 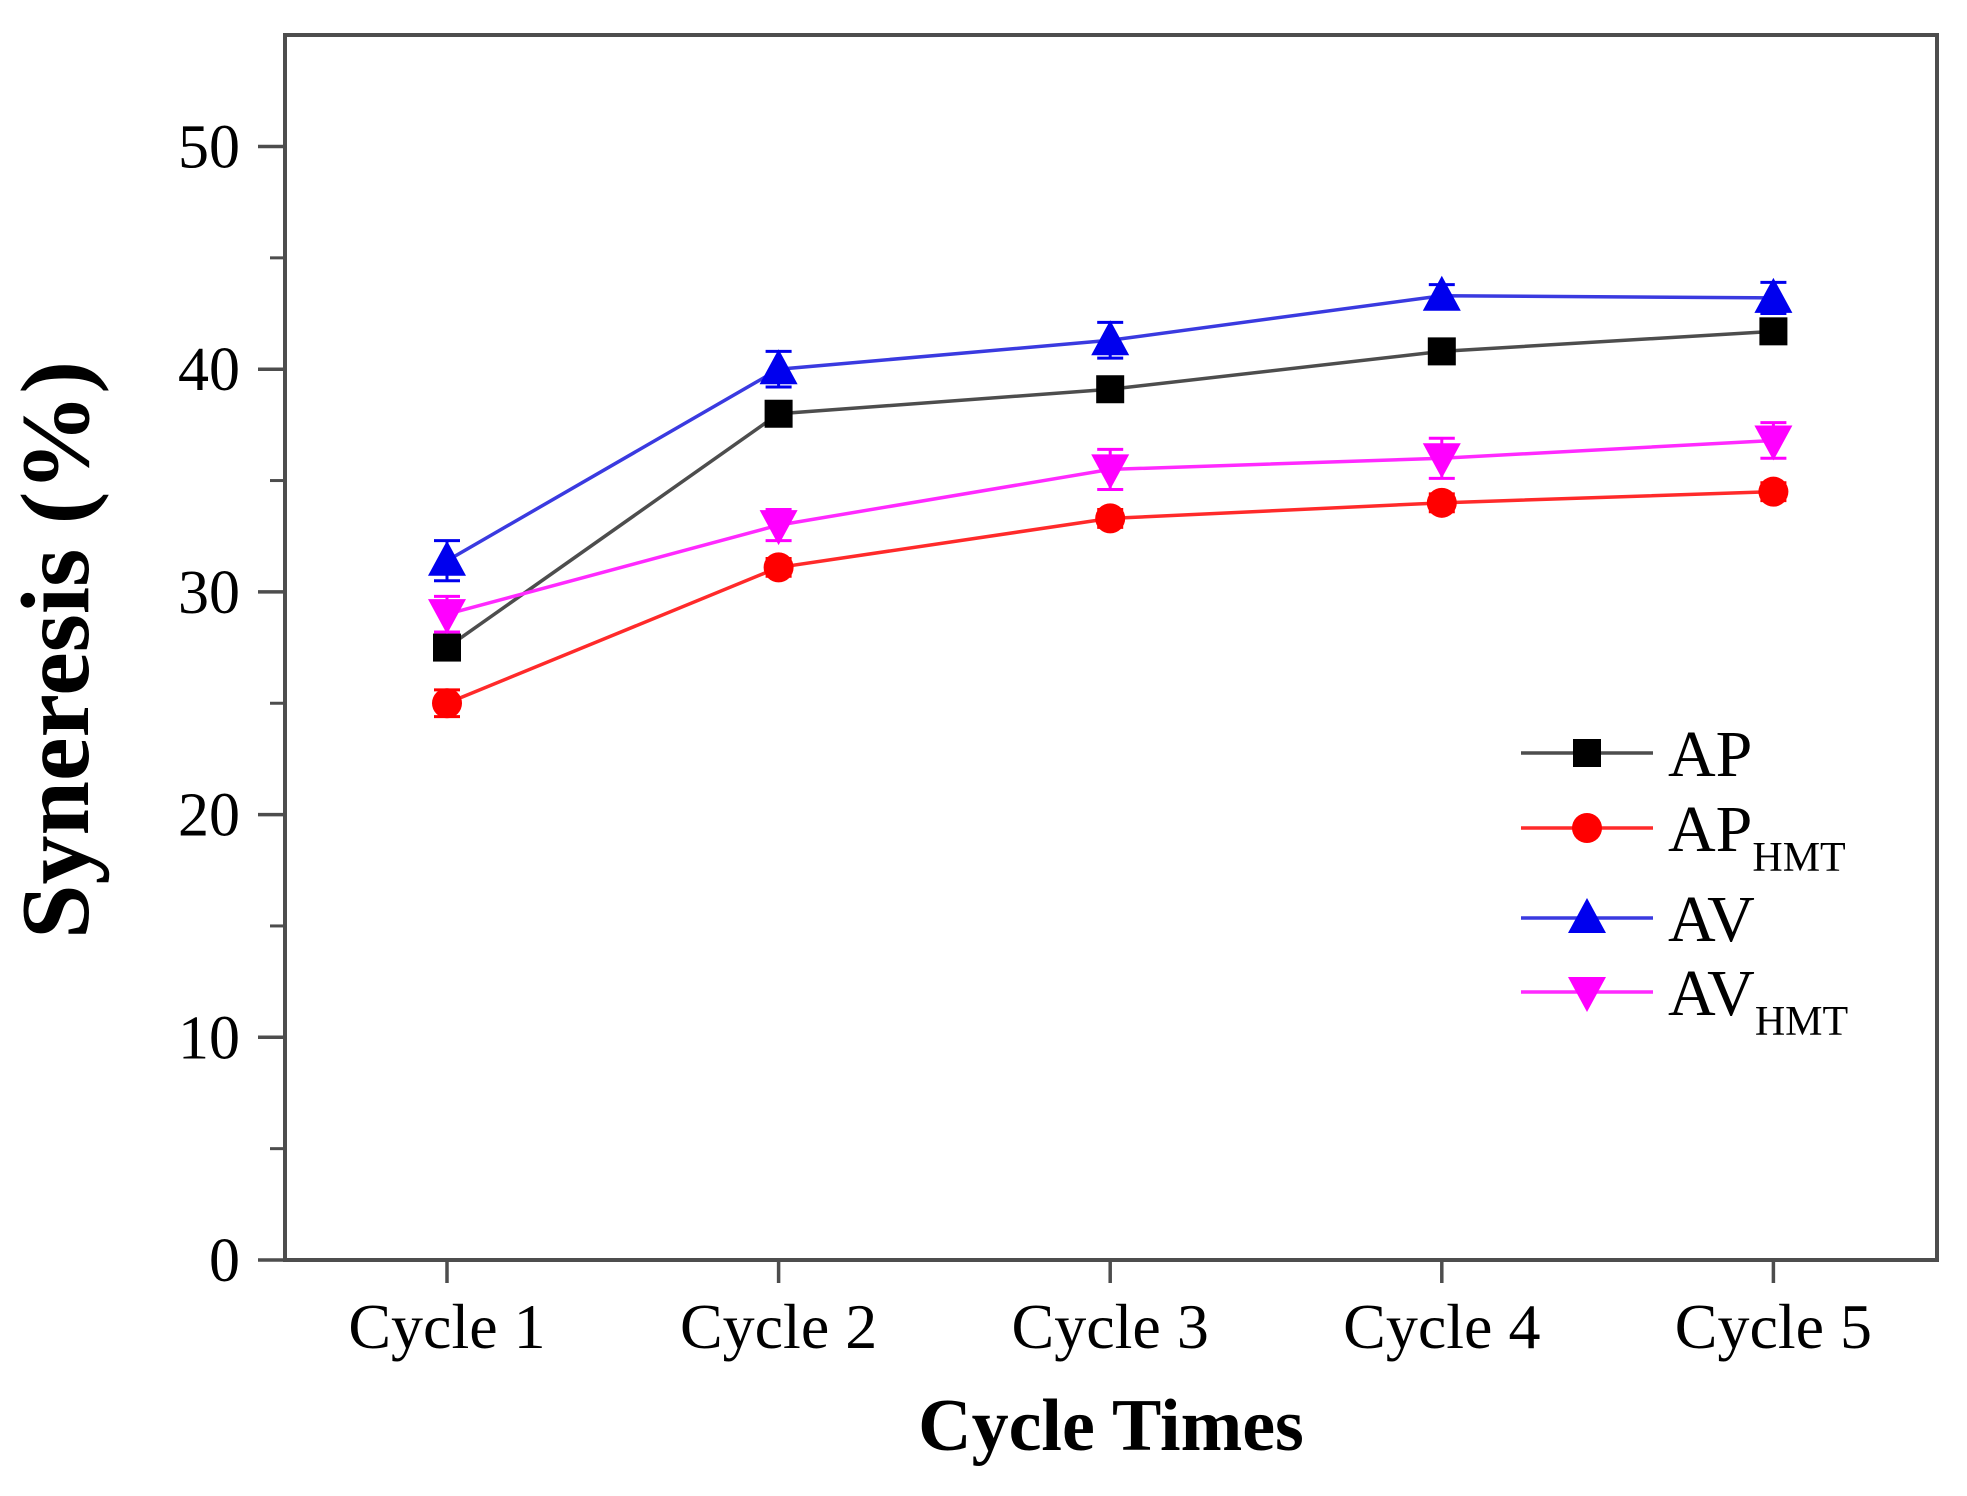 What do you see at coordinates (1711, 919) in the screenshot?
I see `legend-label-AV: AV` at bounding box center [1711, 919].